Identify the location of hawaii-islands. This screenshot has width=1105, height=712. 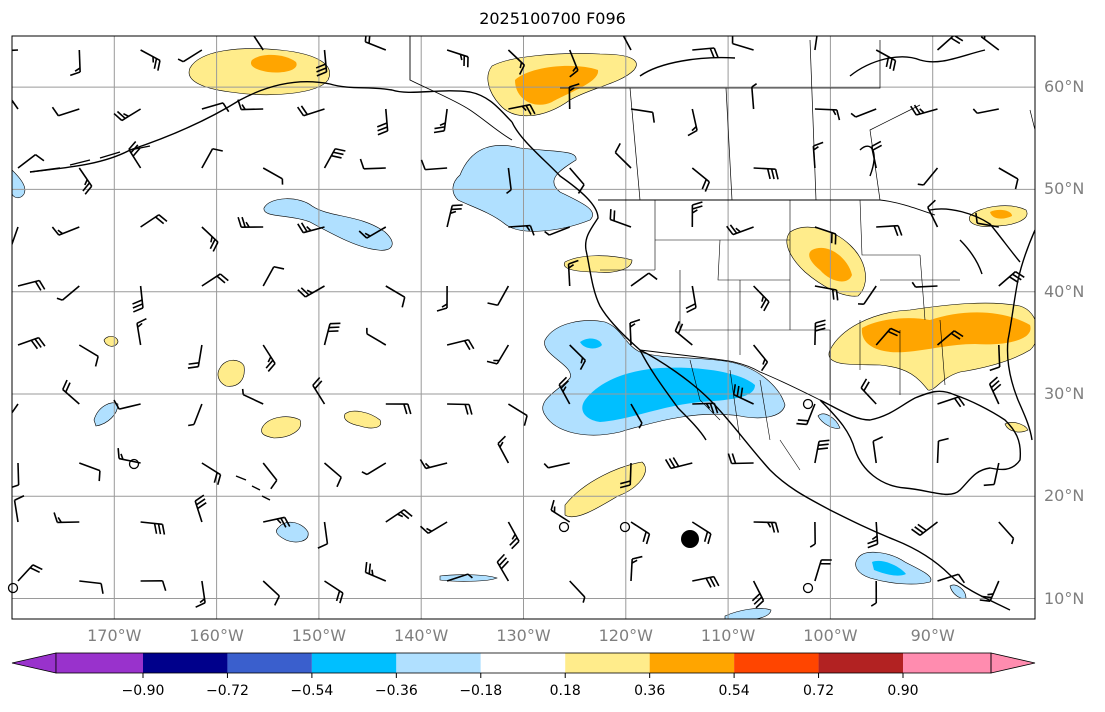
(253, 488).